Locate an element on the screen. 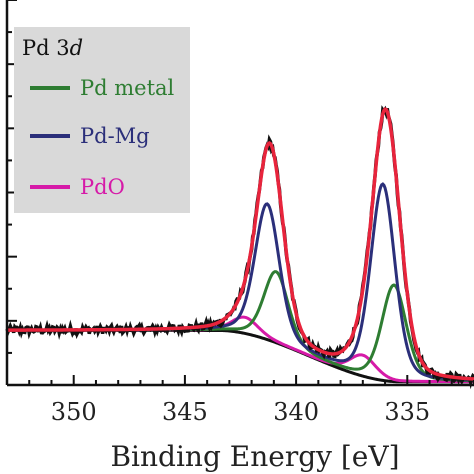 Image resolution: width=474 pixels, height=474 pixels. legend-label-pdo: PdO is located at coordinates (102, 187).